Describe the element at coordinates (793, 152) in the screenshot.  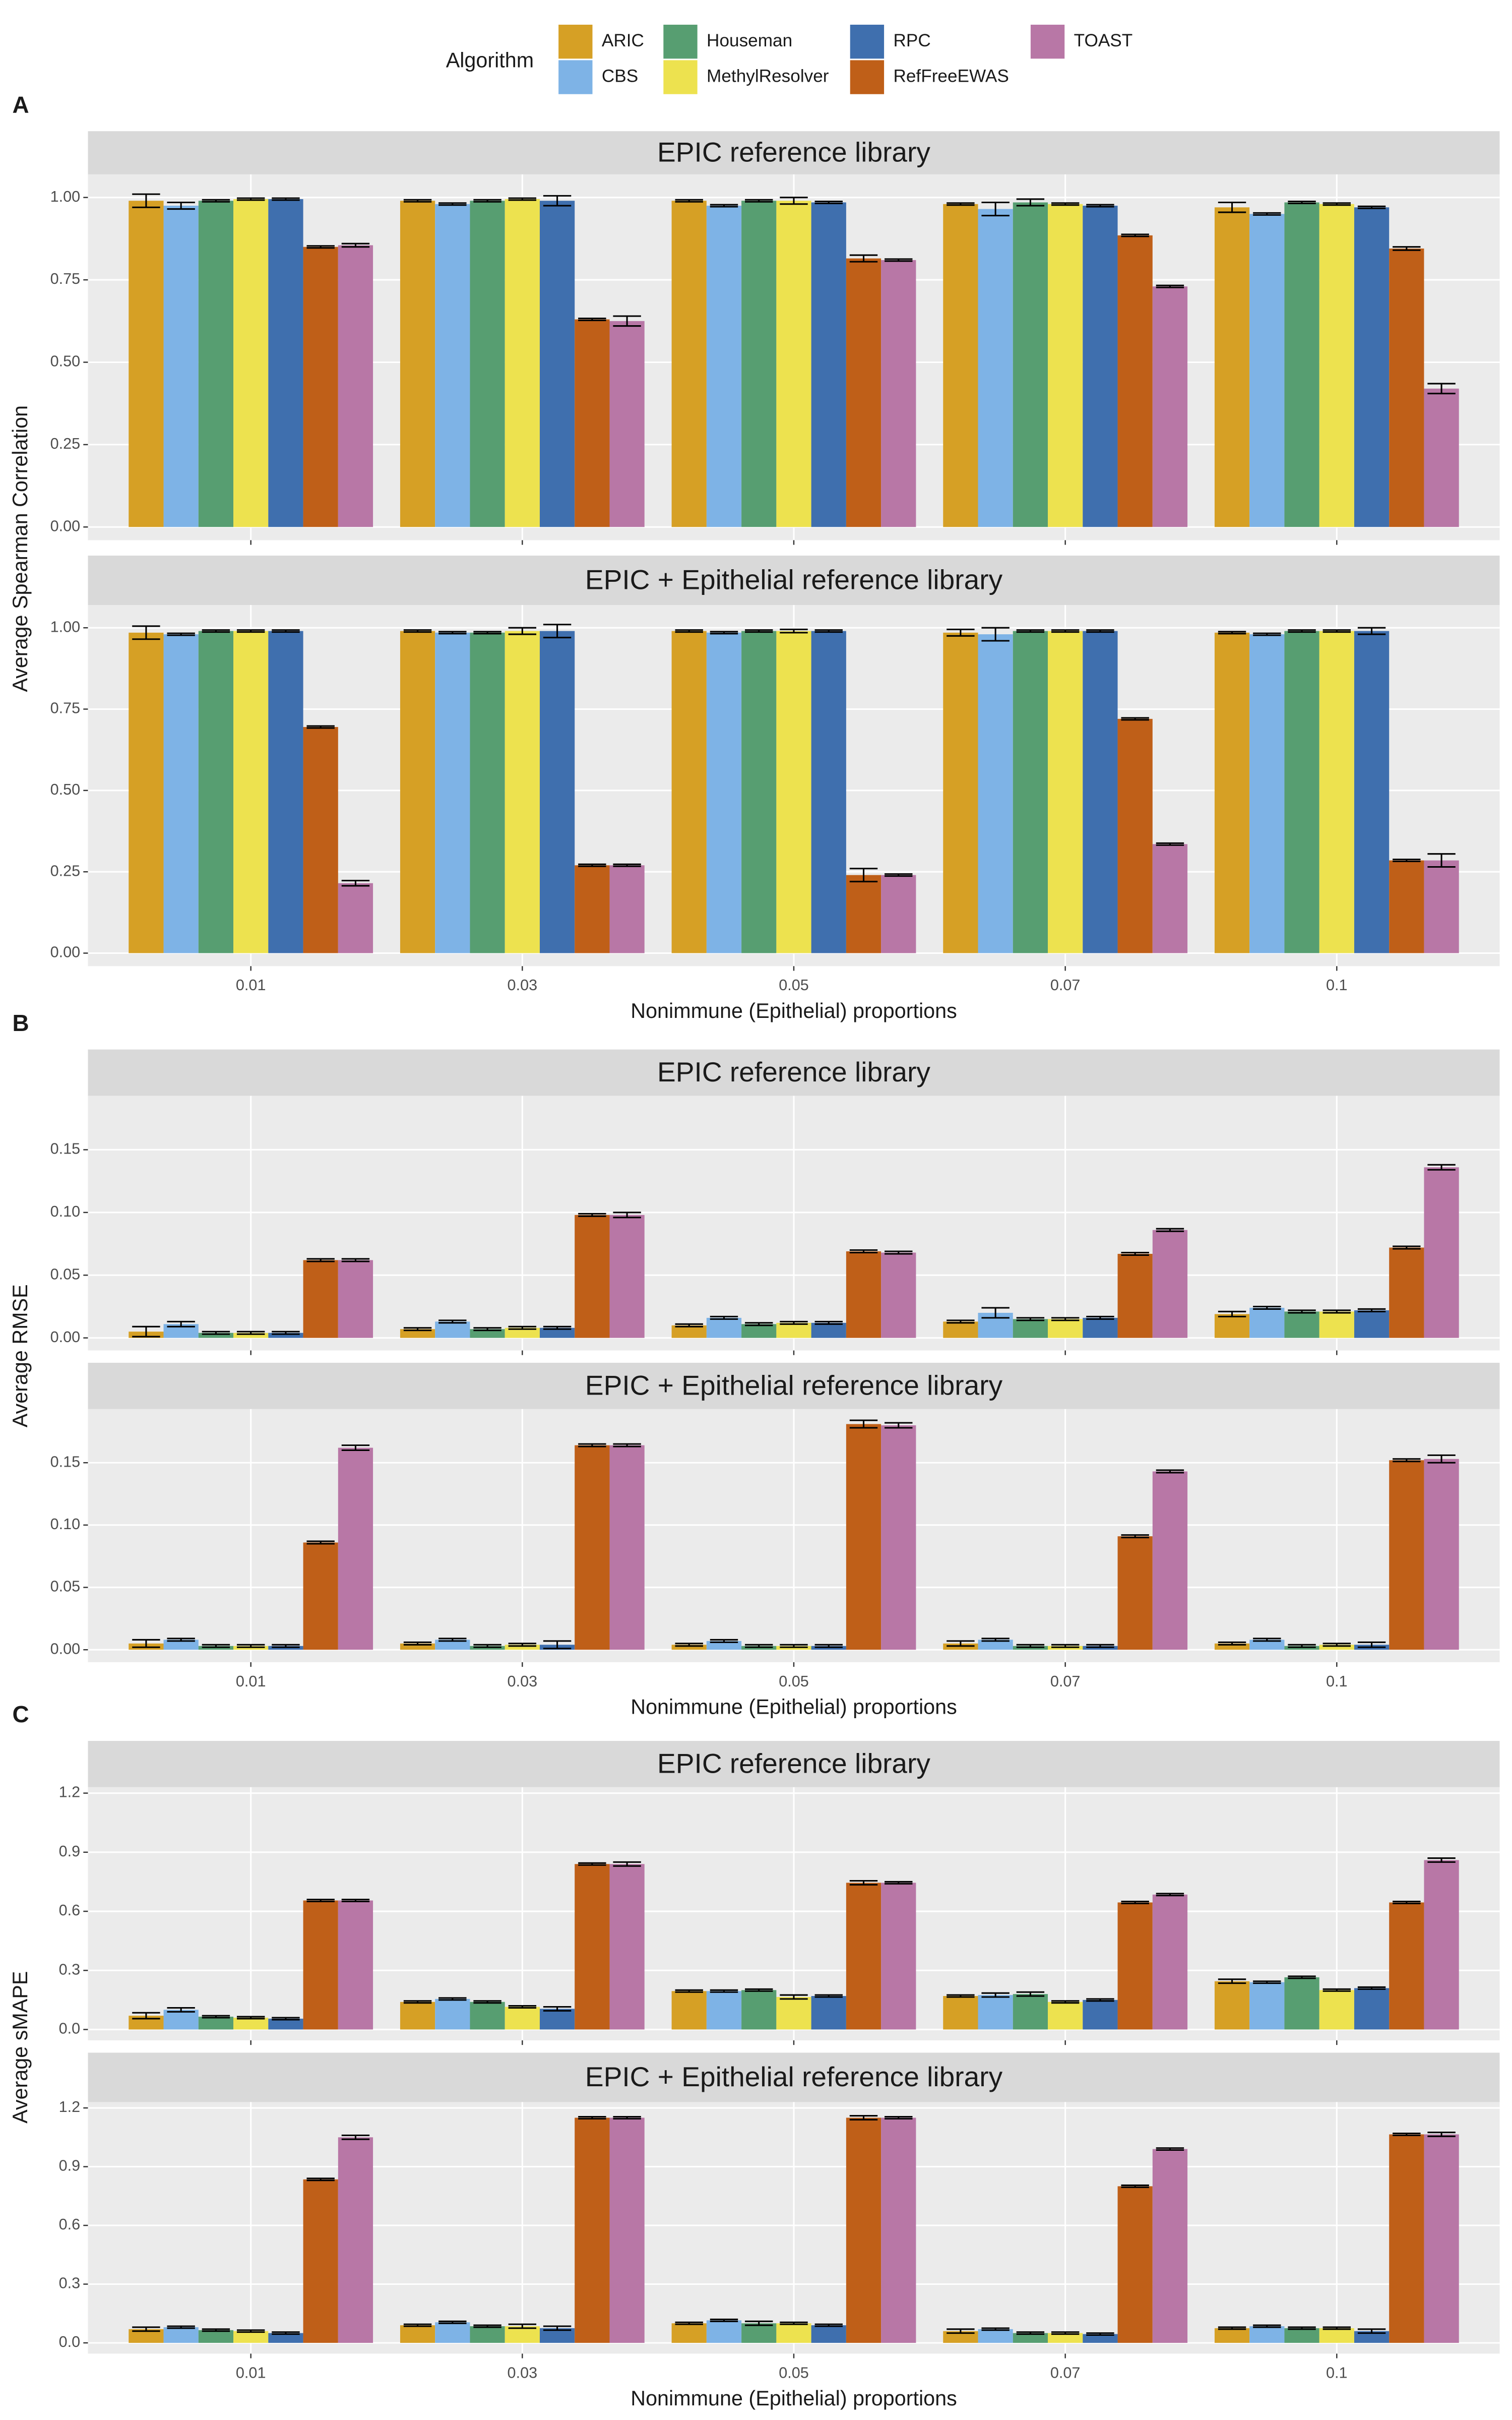
I see `strip-title: EPIC reference library` at that location.